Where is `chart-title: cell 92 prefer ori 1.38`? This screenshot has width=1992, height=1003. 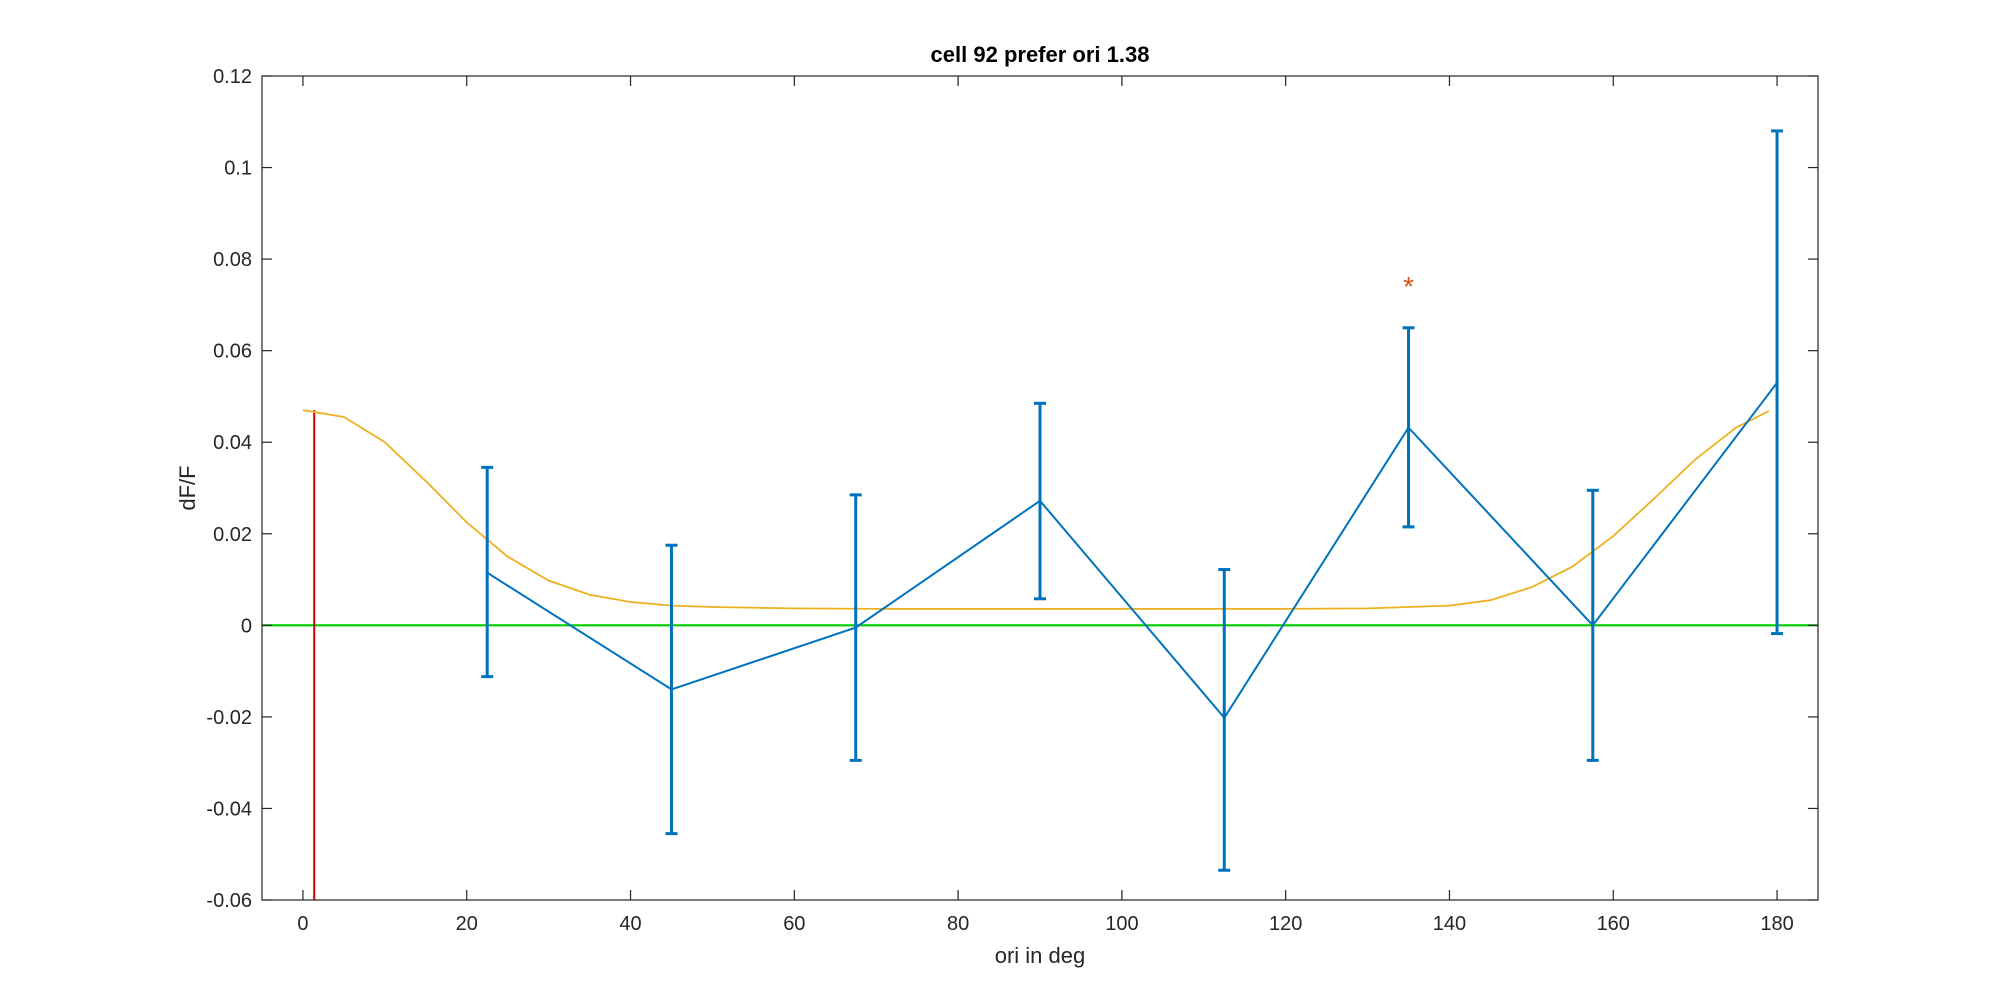 chart-title: cell 92 prefer ori 1.38 is located at coordinates (1040, 54).